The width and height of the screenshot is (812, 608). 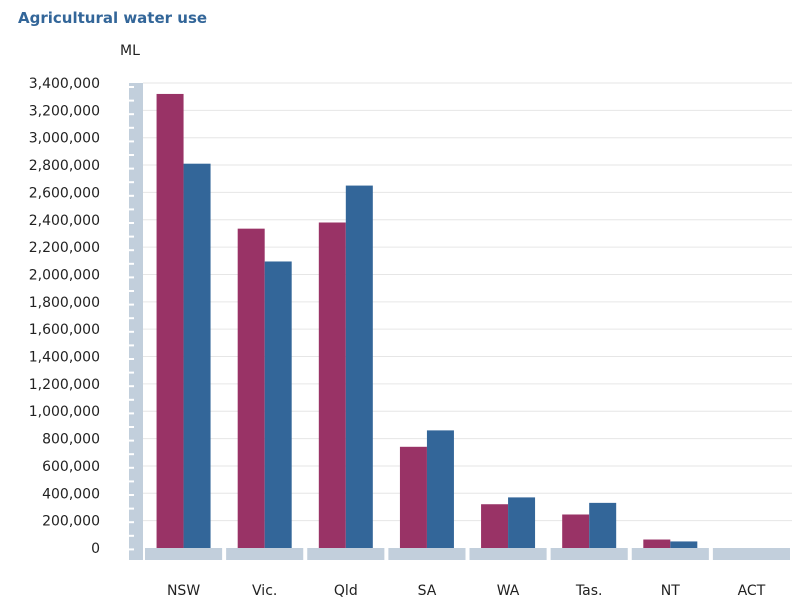 I want to click on y-tick-label: 3,200,000, so click(x=64, y=111).